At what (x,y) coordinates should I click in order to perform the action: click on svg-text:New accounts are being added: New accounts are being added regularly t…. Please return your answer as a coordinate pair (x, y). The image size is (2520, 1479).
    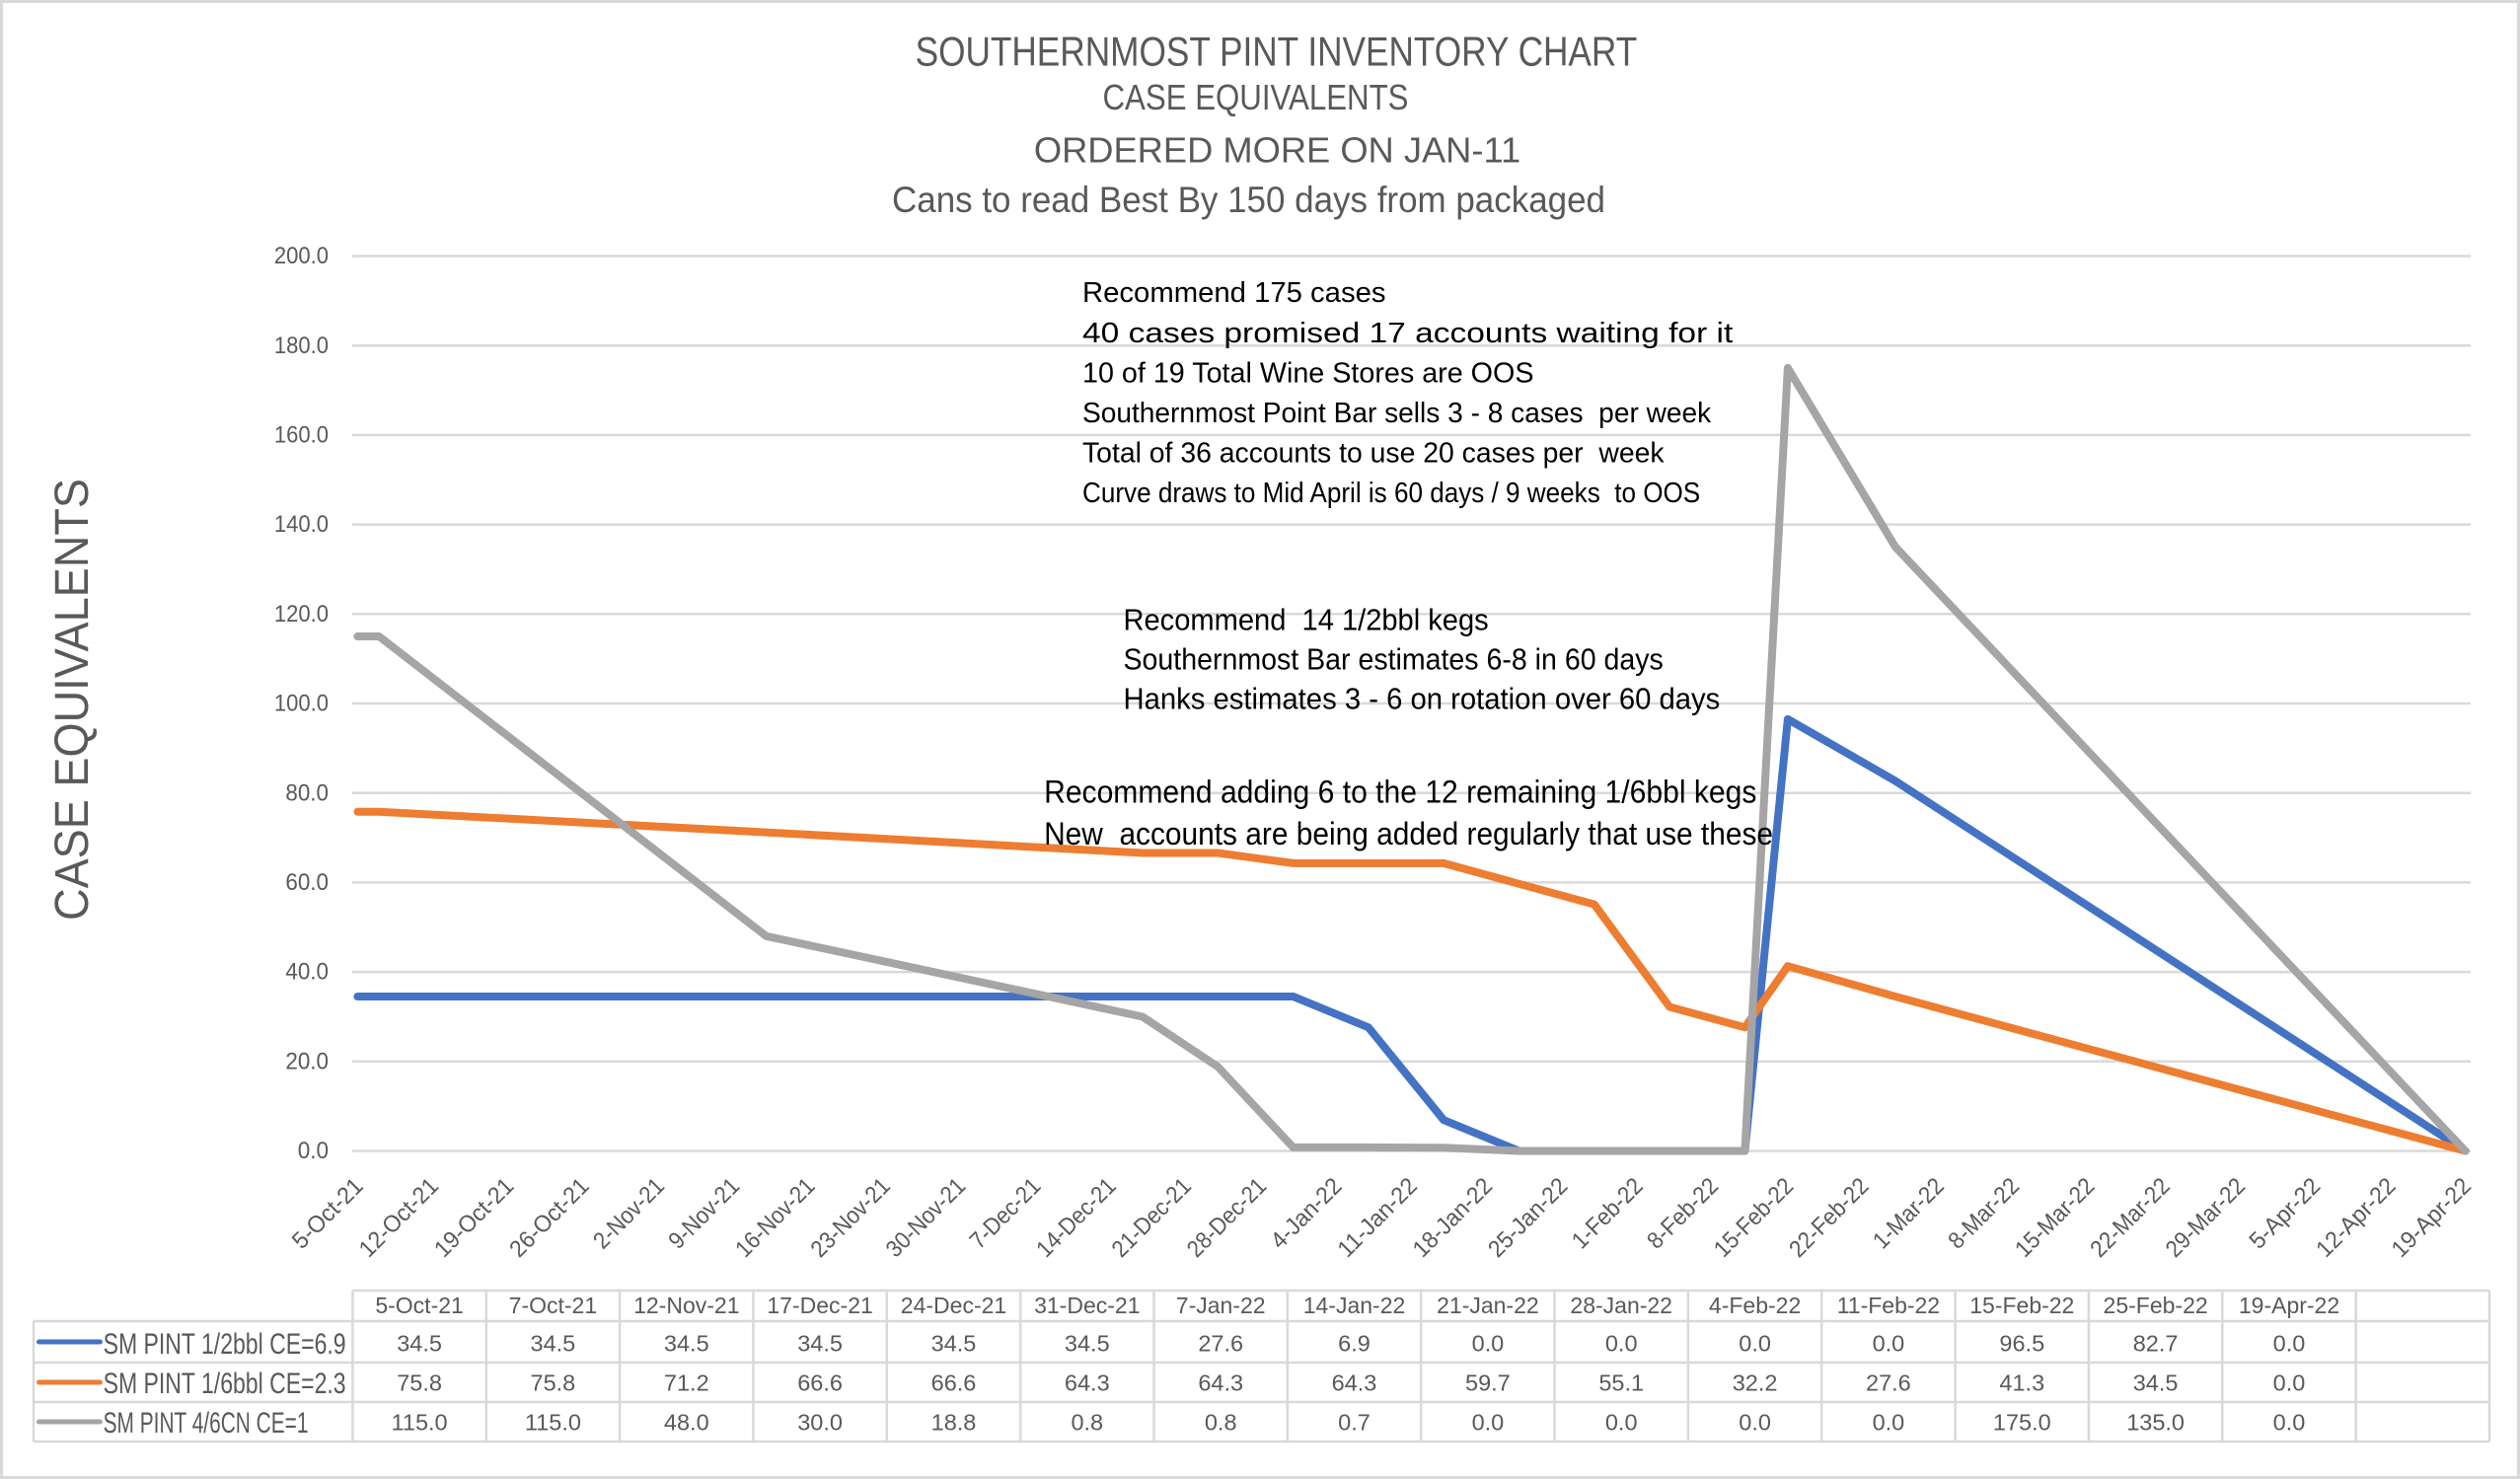
    Looking at the image, I should click on (1408, 833).